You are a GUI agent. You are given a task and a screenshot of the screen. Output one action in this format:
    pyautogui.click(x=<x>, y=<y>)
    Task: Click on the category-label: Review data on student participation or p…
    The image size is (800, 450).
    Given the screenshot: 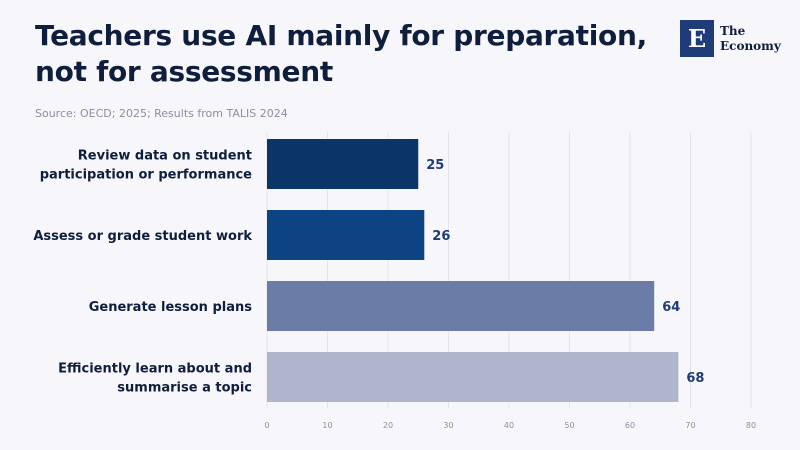 What is the action you would take?
    pyautogui.click(x=146, y=166)
    